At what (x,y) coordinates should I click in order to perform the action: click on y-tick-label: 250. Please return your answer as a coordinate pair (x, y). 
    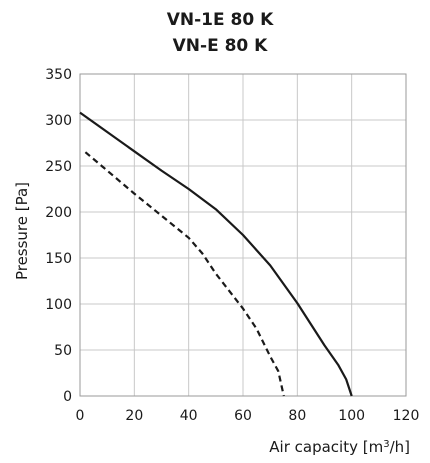
    Looking at the image, I should click on (58, 167).